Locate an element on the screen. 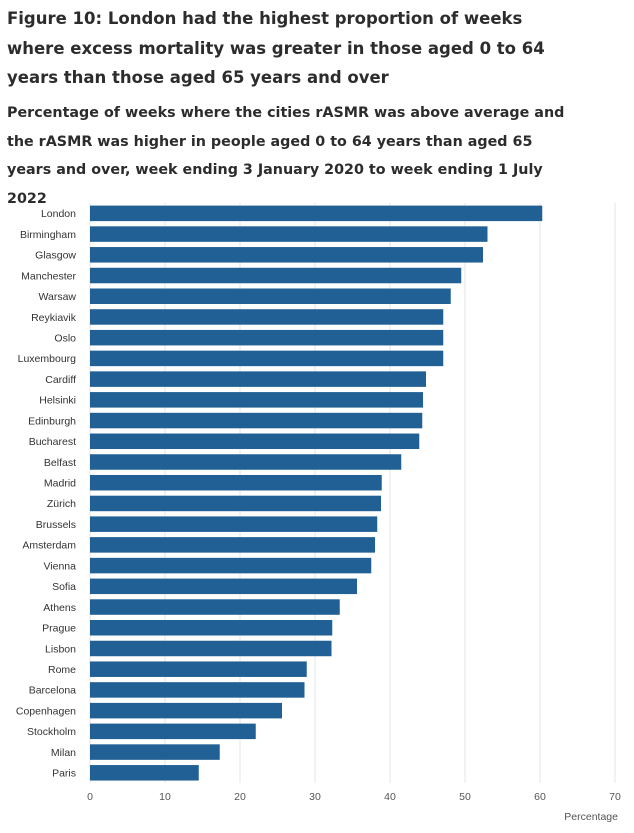  bar-oslo is located at coordinates (267, 337).